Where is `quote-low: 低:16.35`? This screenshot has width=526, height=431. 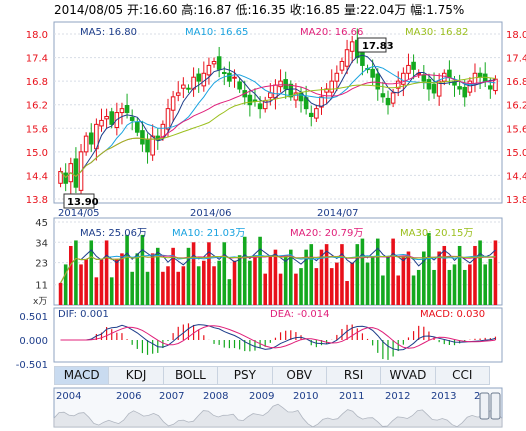 quote-low: 低:16.35 is located at coordinates (260, 10).